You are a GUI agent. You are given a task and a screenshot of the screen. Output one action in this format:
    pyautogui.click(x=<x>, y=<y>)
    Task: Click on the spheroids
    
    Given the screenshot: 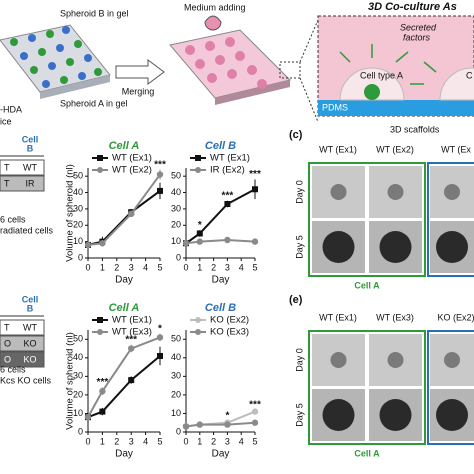 What is the action you would take?
    pyautogui.click(x=56, y=57)
    